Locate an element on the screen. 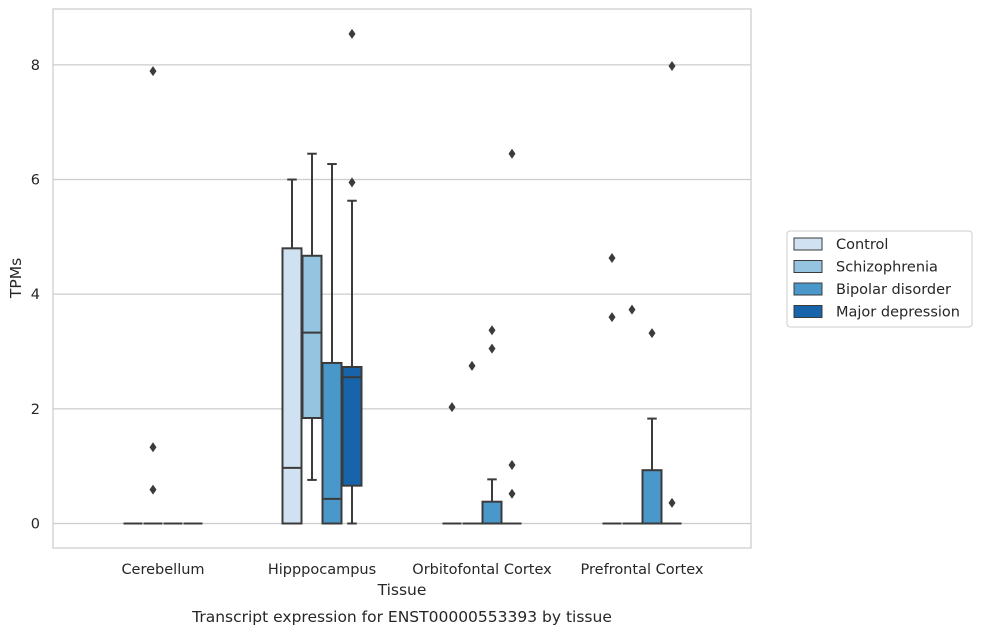 Image resolution: width=983 pixels, height=634 pixels. x-tick-label: Prefrontal Cortex is located at coordinates (642, 570).